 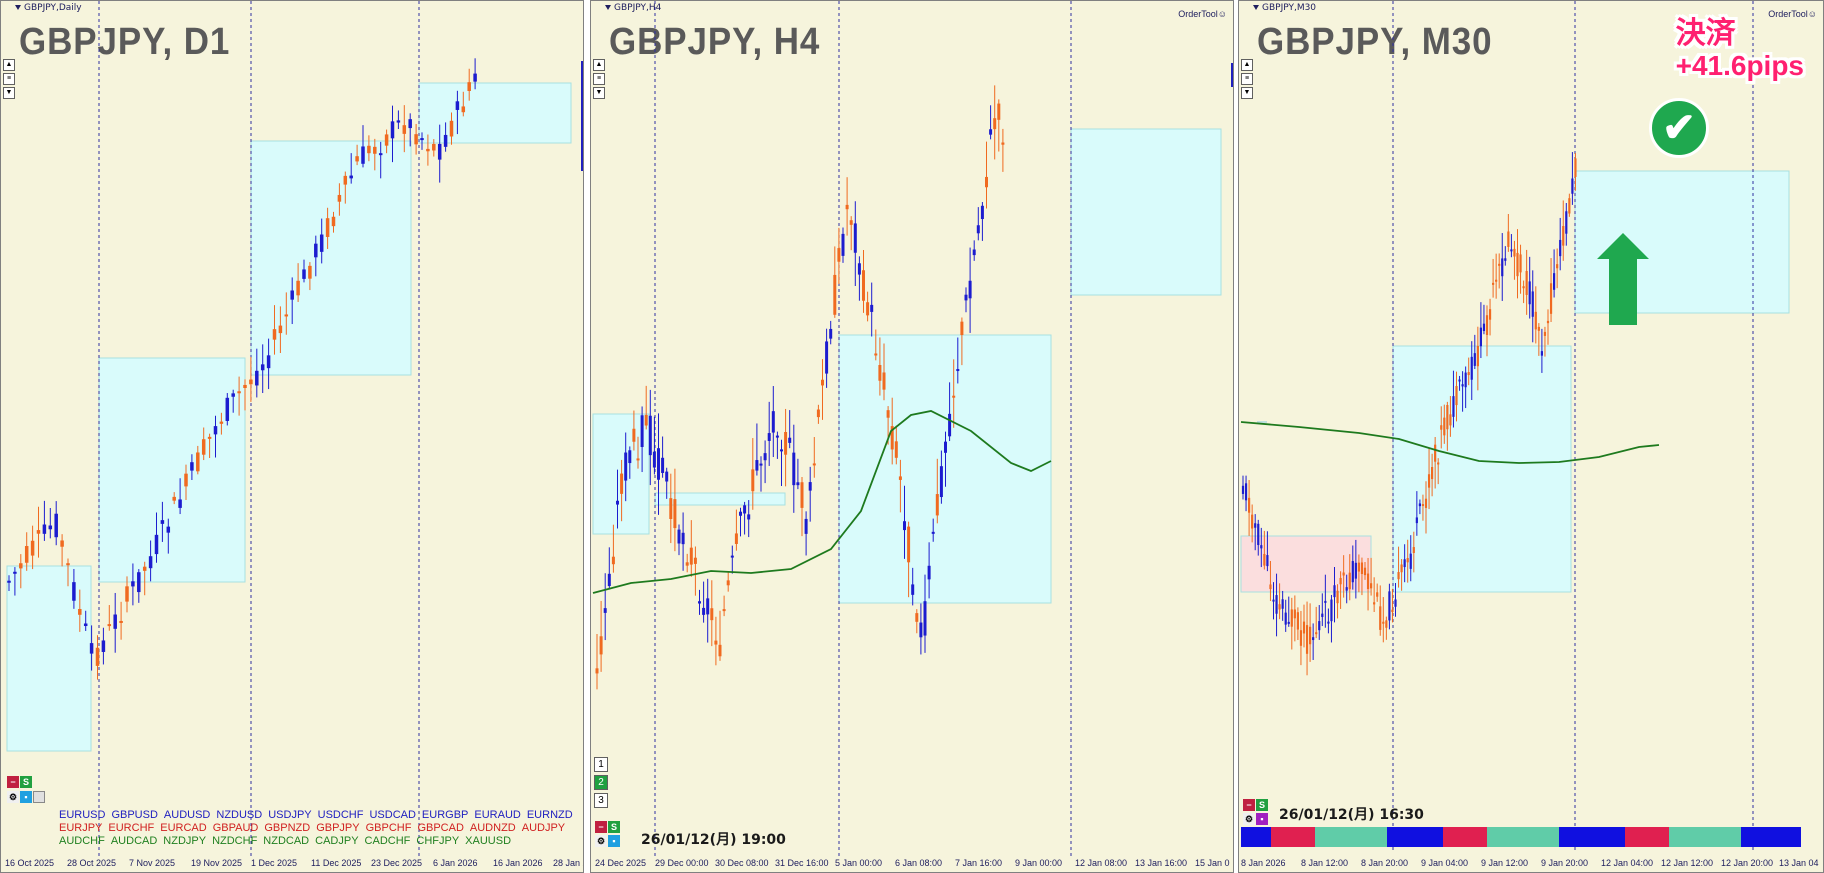 What do you see at coordinates (387, 841) in the screenshot?
I see `pair-link: CADCHF` at bounding box center [387, 841].